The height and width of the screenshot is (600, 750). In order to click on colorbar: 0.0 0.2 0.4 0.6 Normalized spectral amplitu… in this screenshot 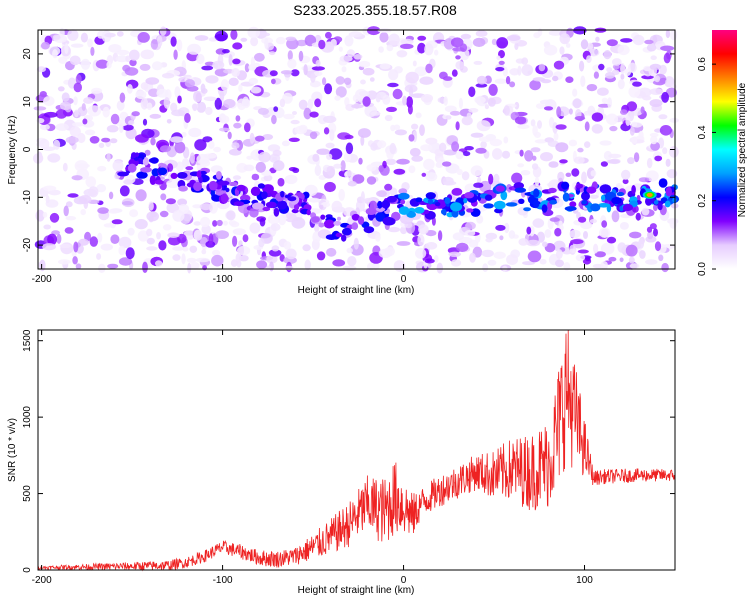, I will do `click(722, 153)`.